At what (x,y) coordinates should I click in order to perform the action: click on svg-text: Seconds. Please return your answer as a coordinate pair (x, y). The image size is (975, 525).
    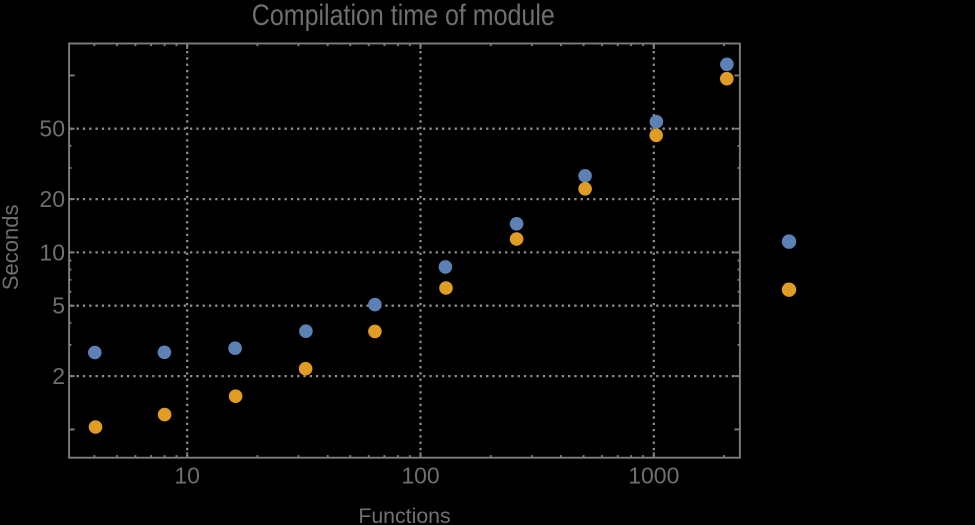
    Looking at the image, I should click on (11, 247).